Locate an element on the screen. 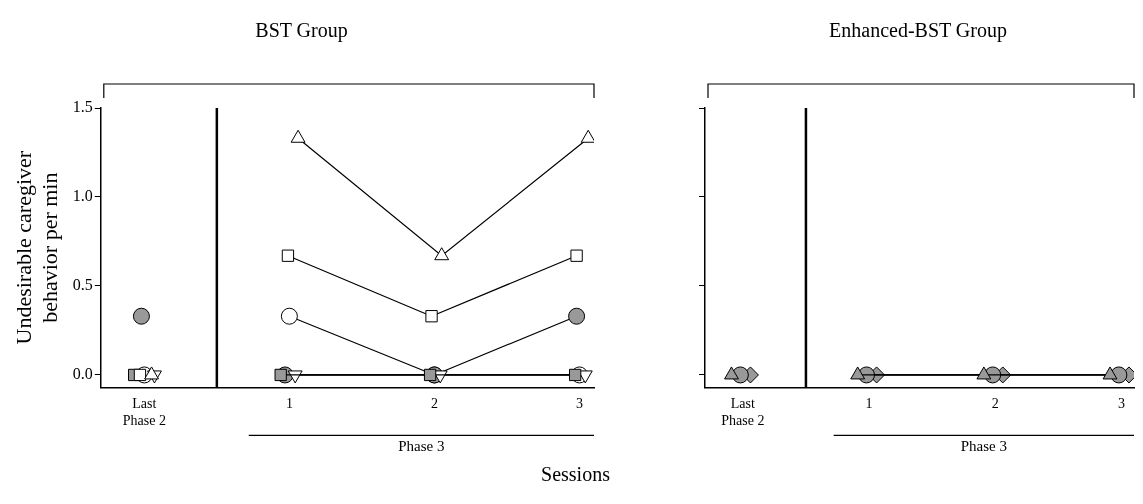 This screenshot has height=504, width=1143. y-tick-label: 0.0 is located at coordinates (82, 374).